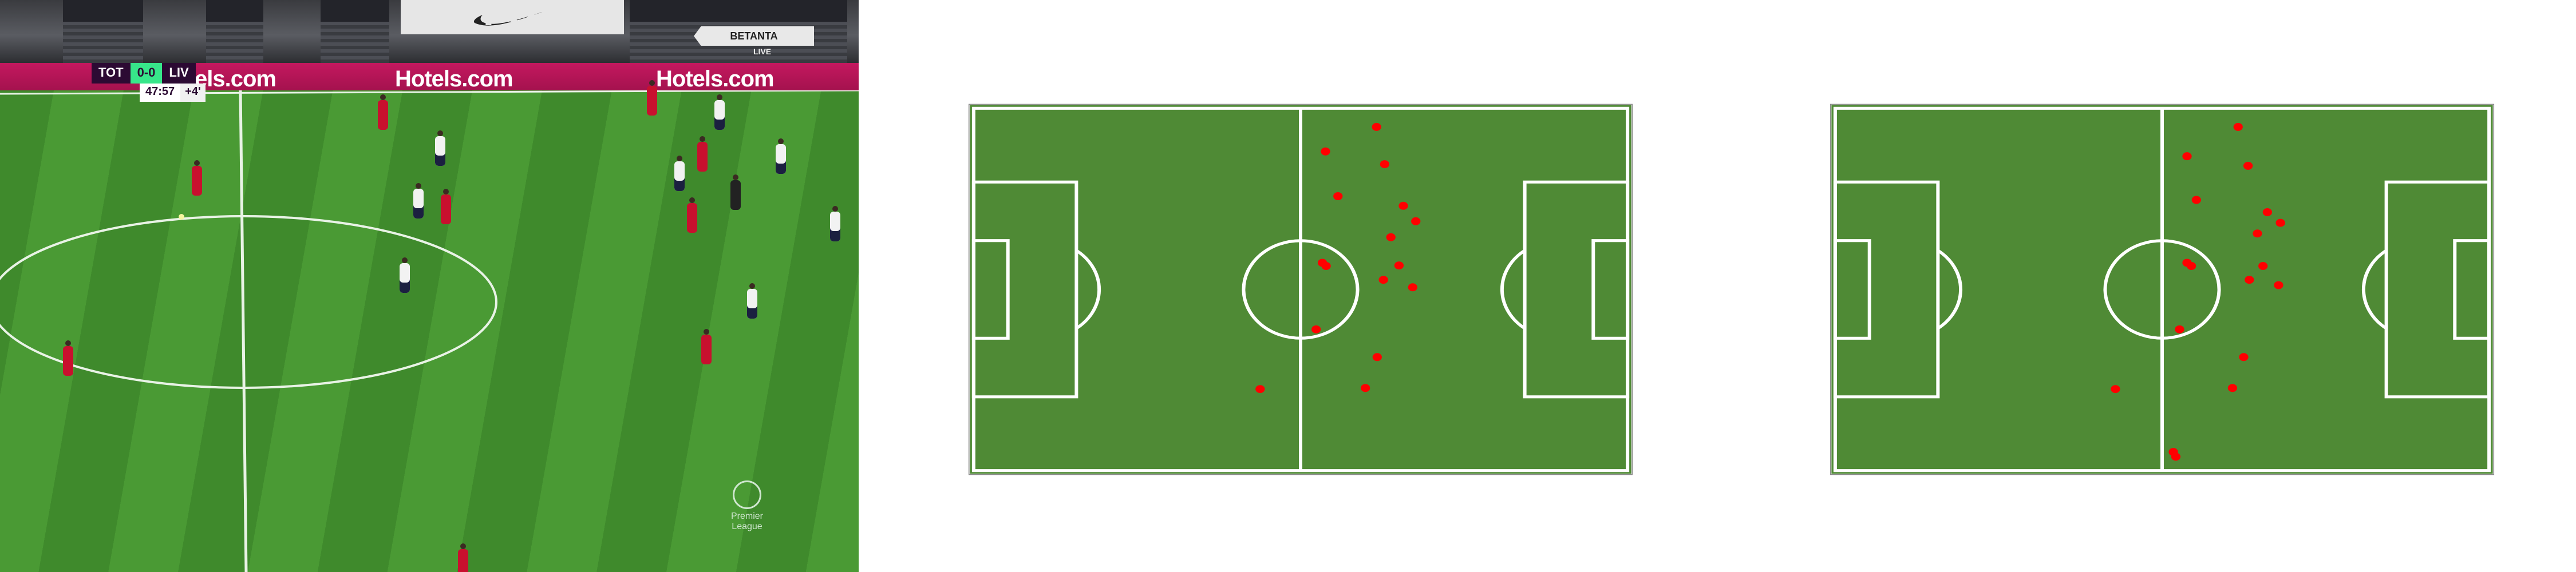  What do you see at coordinates (181, 217) in the screenshot?
I see `ball` at bounding box center [181, 217].